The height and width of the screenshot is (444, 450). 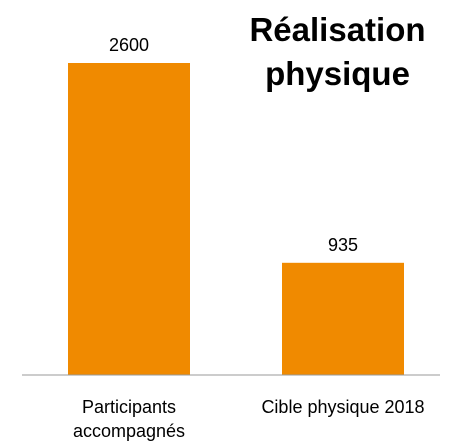 What do you see at coordinates (129, 419) in the screenshot?
I see `x-tick-label: Participants accompagnés` at bounding box center [129, 419].